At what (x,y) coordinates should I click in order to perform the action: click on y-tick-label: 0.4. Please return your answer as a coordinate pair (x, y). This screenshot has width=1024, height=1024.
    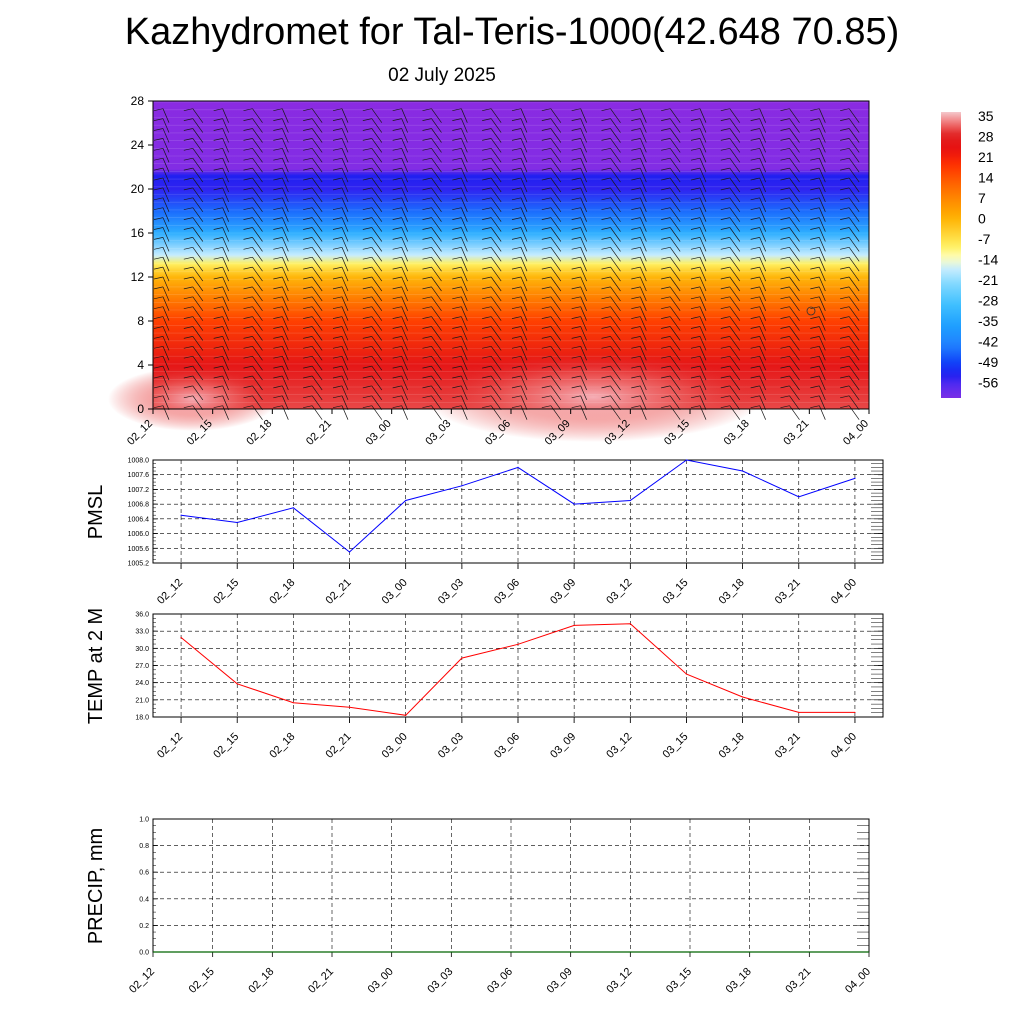
    Looking at the image, I should click on (144, 899).